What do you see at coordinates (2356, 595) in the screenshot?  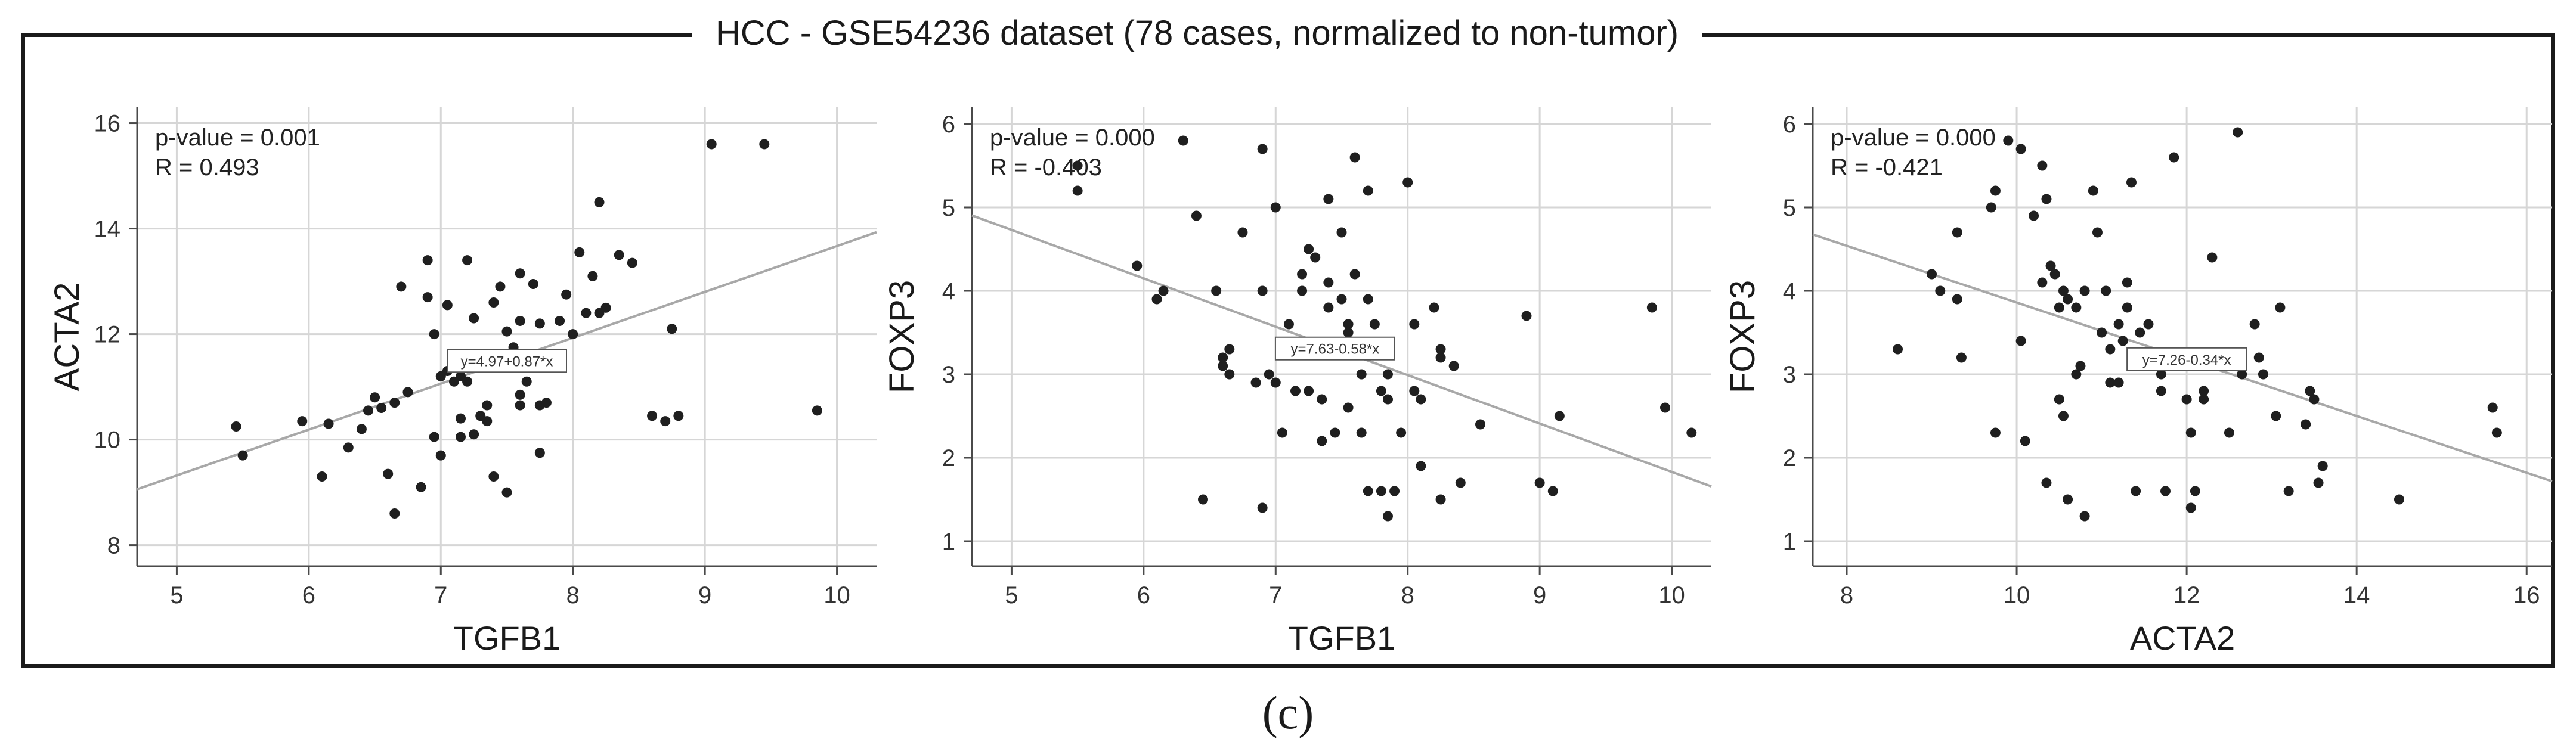 I see `x-tick-label: 14` at bounding box center [2356, 595].